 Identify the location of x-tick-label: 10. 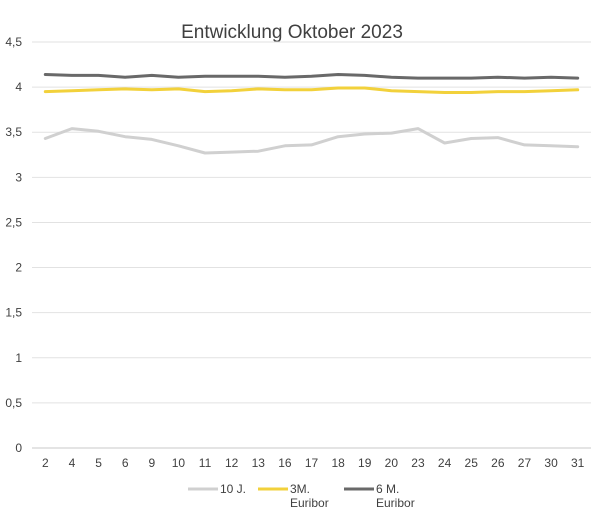
(179, 463).